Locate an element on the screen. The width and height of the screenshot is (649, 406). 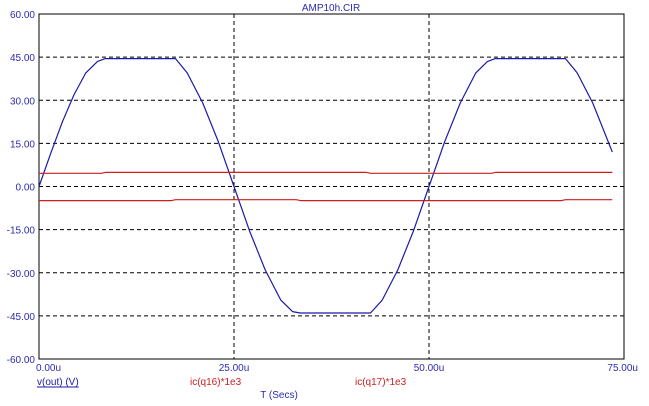
y-tick-label: -60.00 is located at coordinates (21, 360).